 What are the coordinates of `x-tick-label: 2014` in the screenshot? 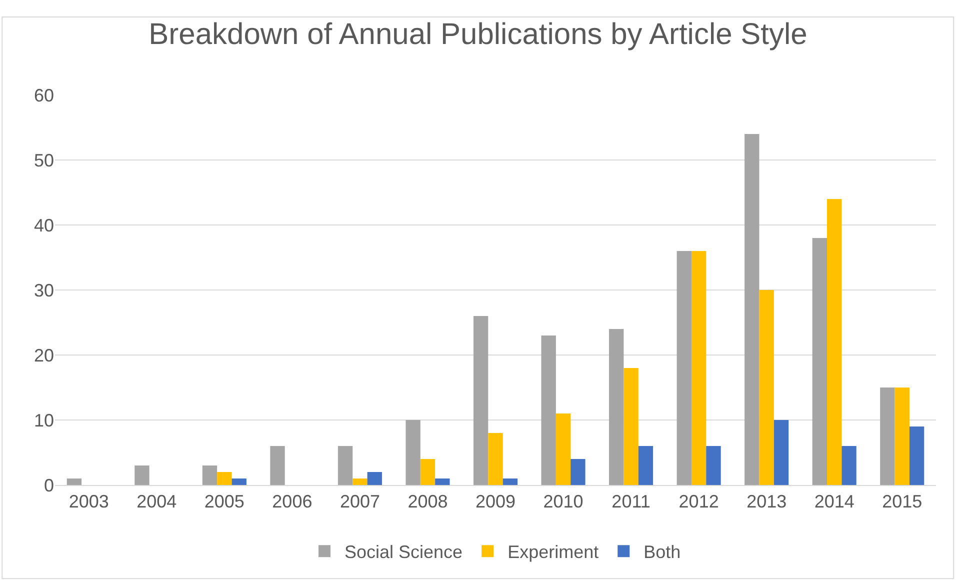 It's located at (834, 502).